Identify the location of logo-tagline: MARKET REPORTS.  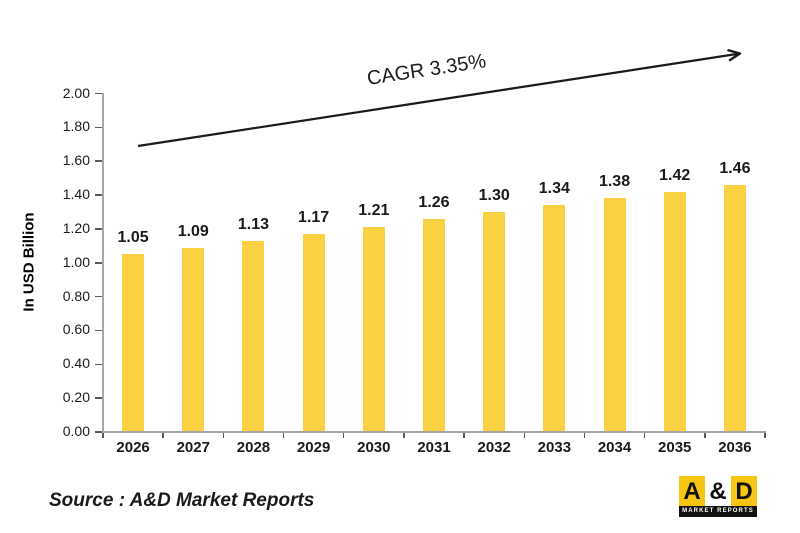
(718, 511).